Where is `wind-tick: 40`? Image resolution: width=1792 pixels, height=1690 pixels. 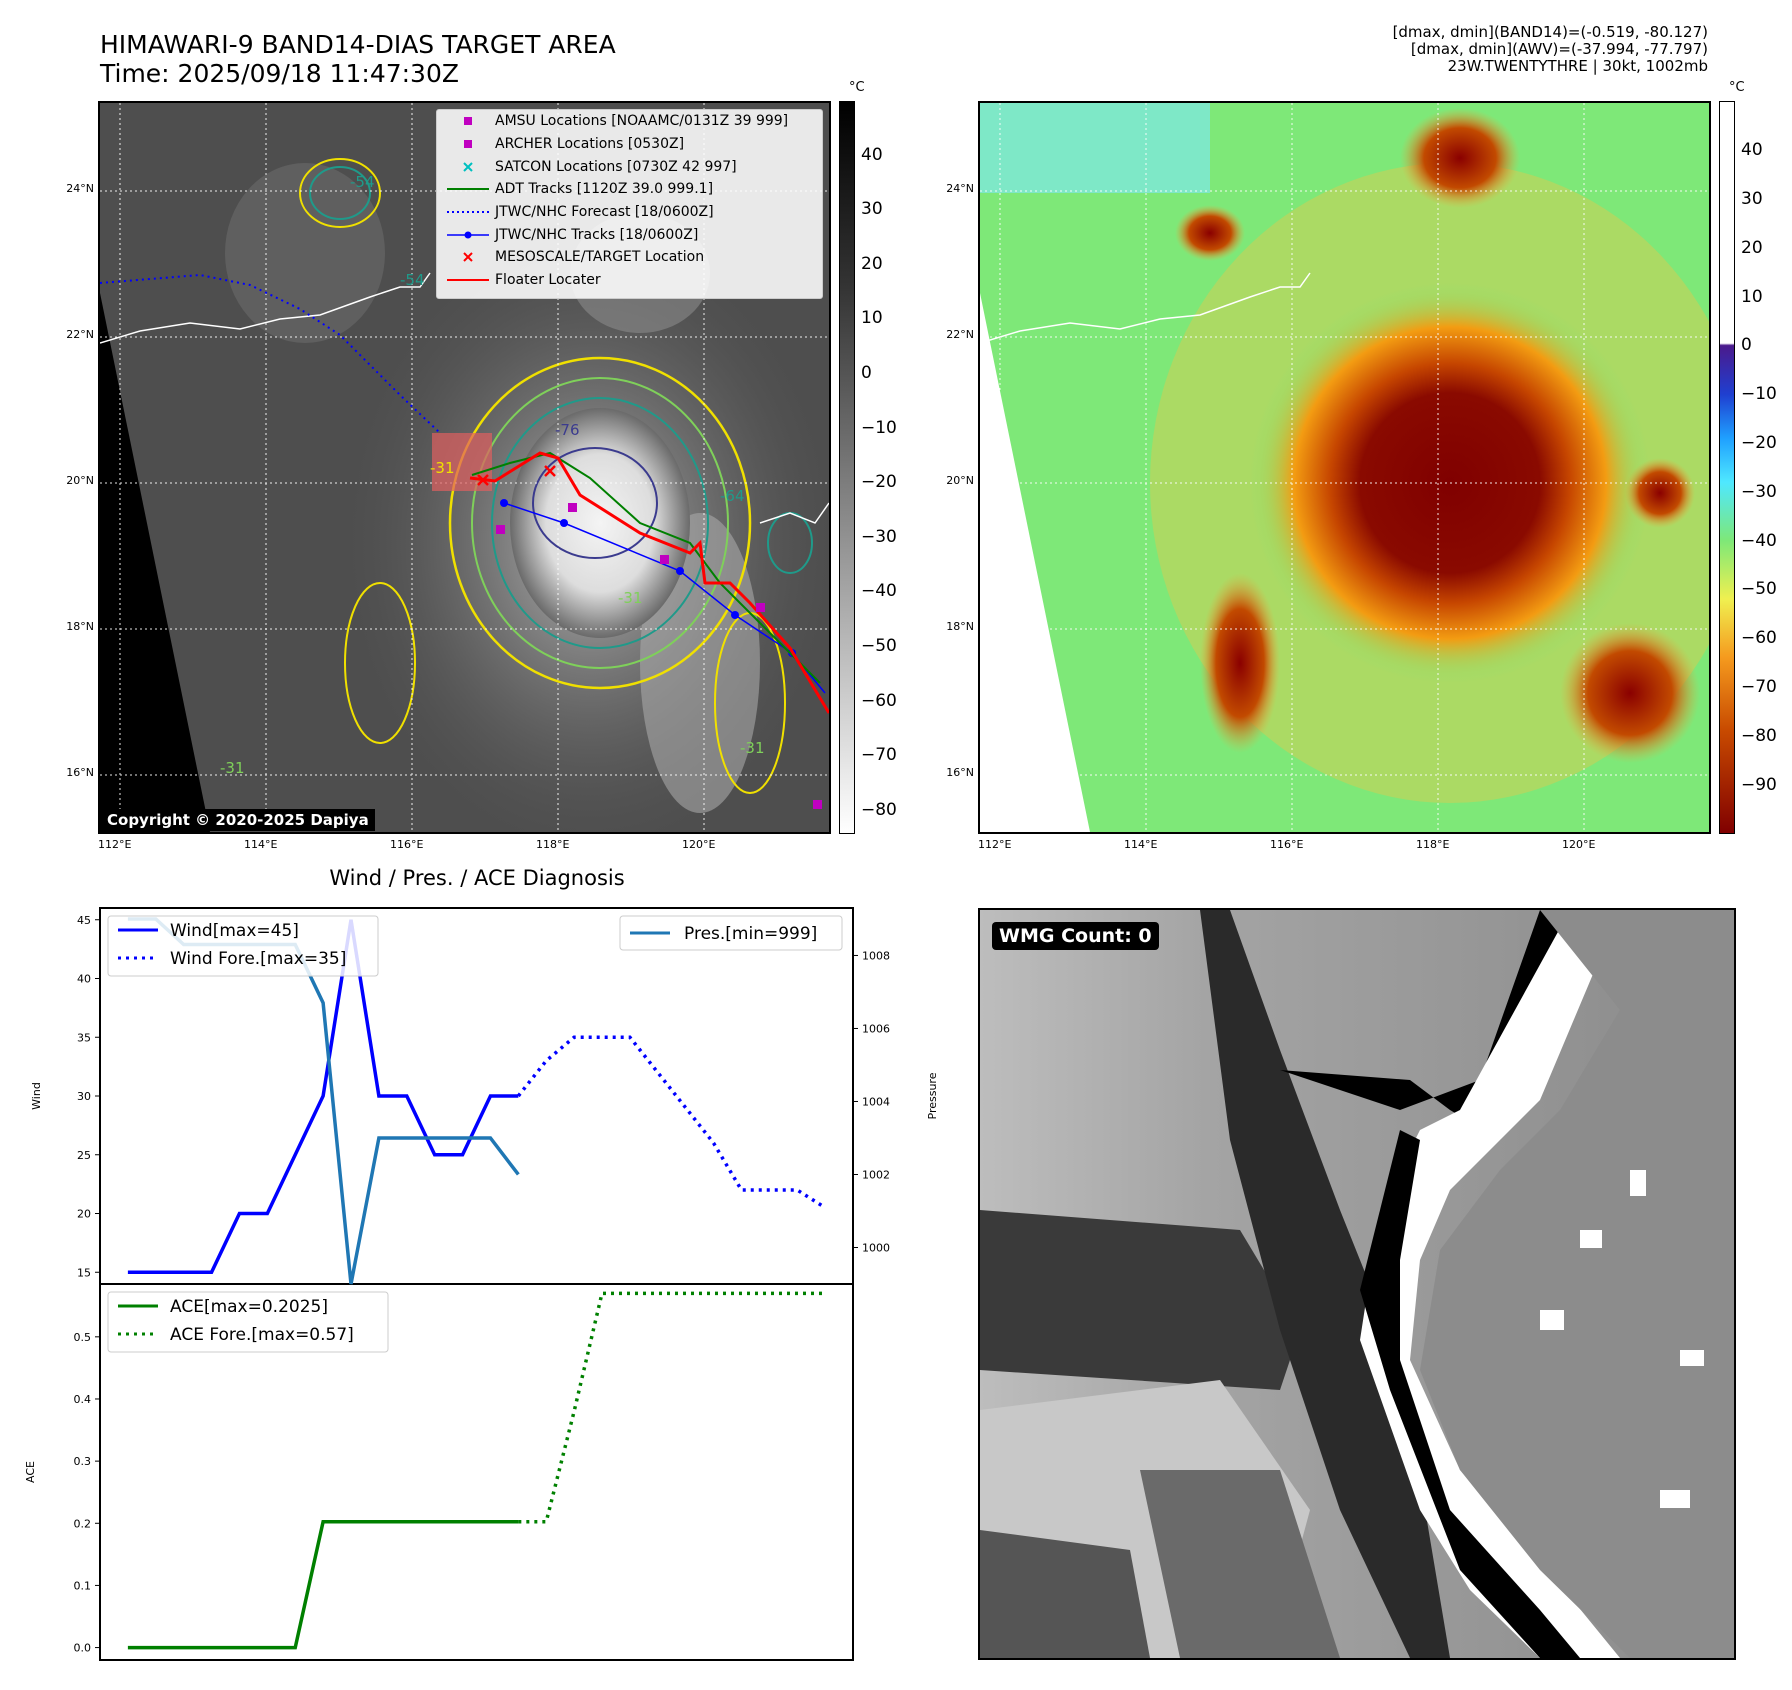 wind-tick: 40 is located at coordinates (84, 979).